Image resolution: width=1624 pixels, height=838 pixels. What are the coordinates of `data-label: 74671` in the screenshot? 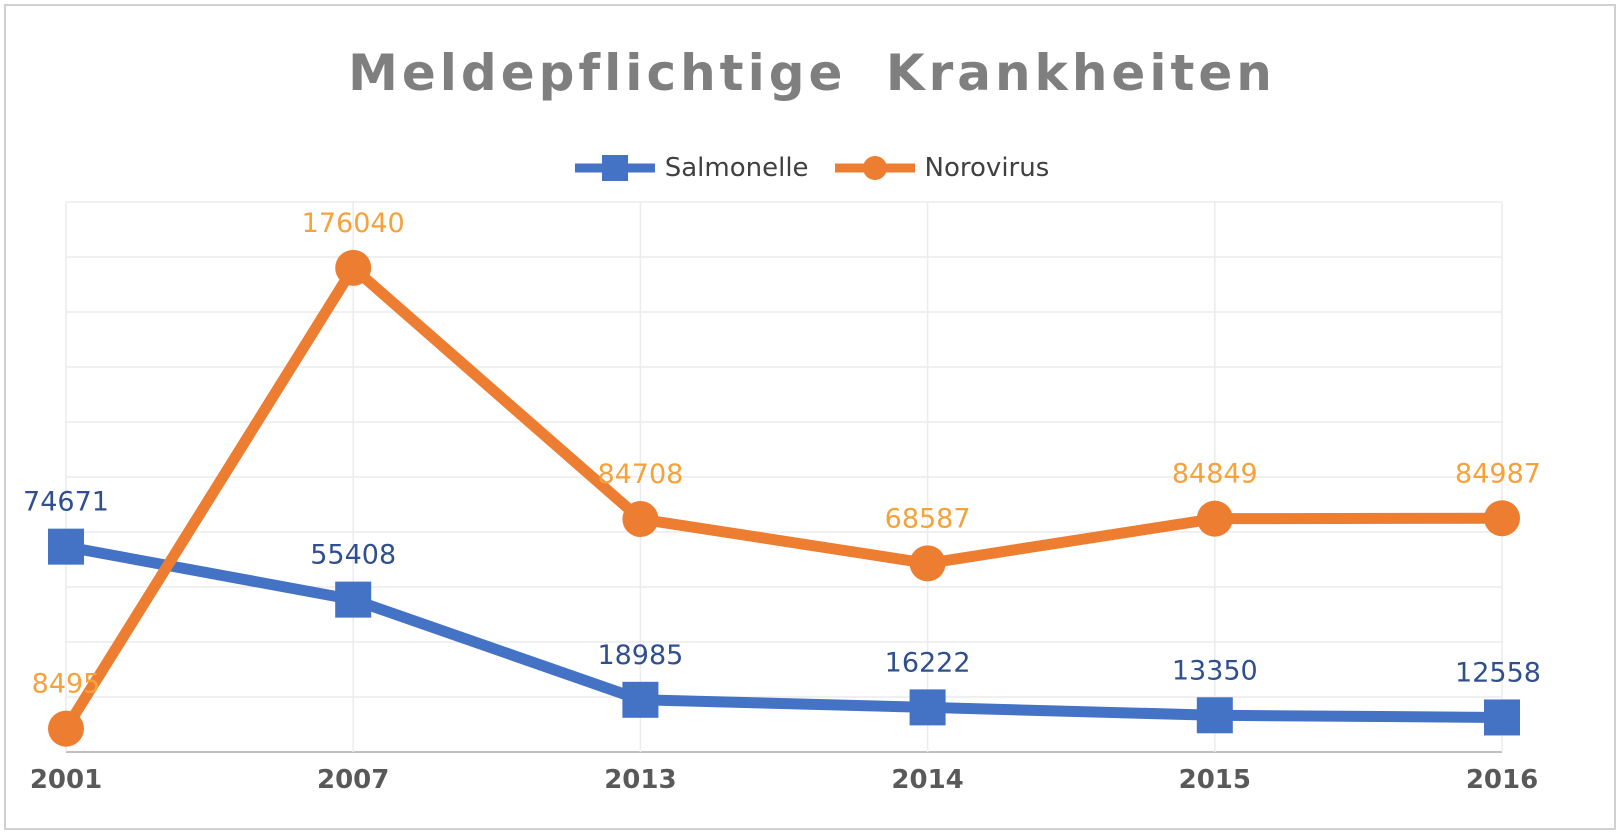 It's located at (66, 502).